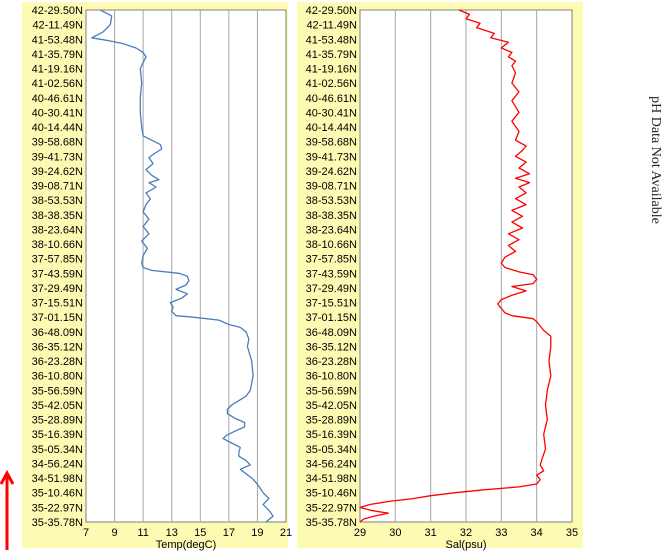  I want to click on temp-y-tick-label: 35-05.34N, so click(57, 450).